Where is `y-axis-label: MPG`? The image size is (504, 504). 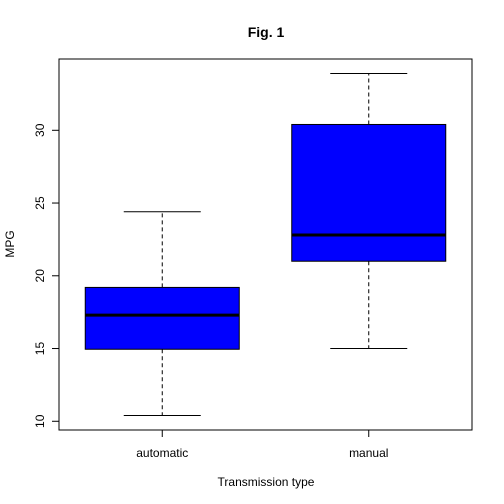 y-axis-label: MPG is located at coordinates (10, 243).